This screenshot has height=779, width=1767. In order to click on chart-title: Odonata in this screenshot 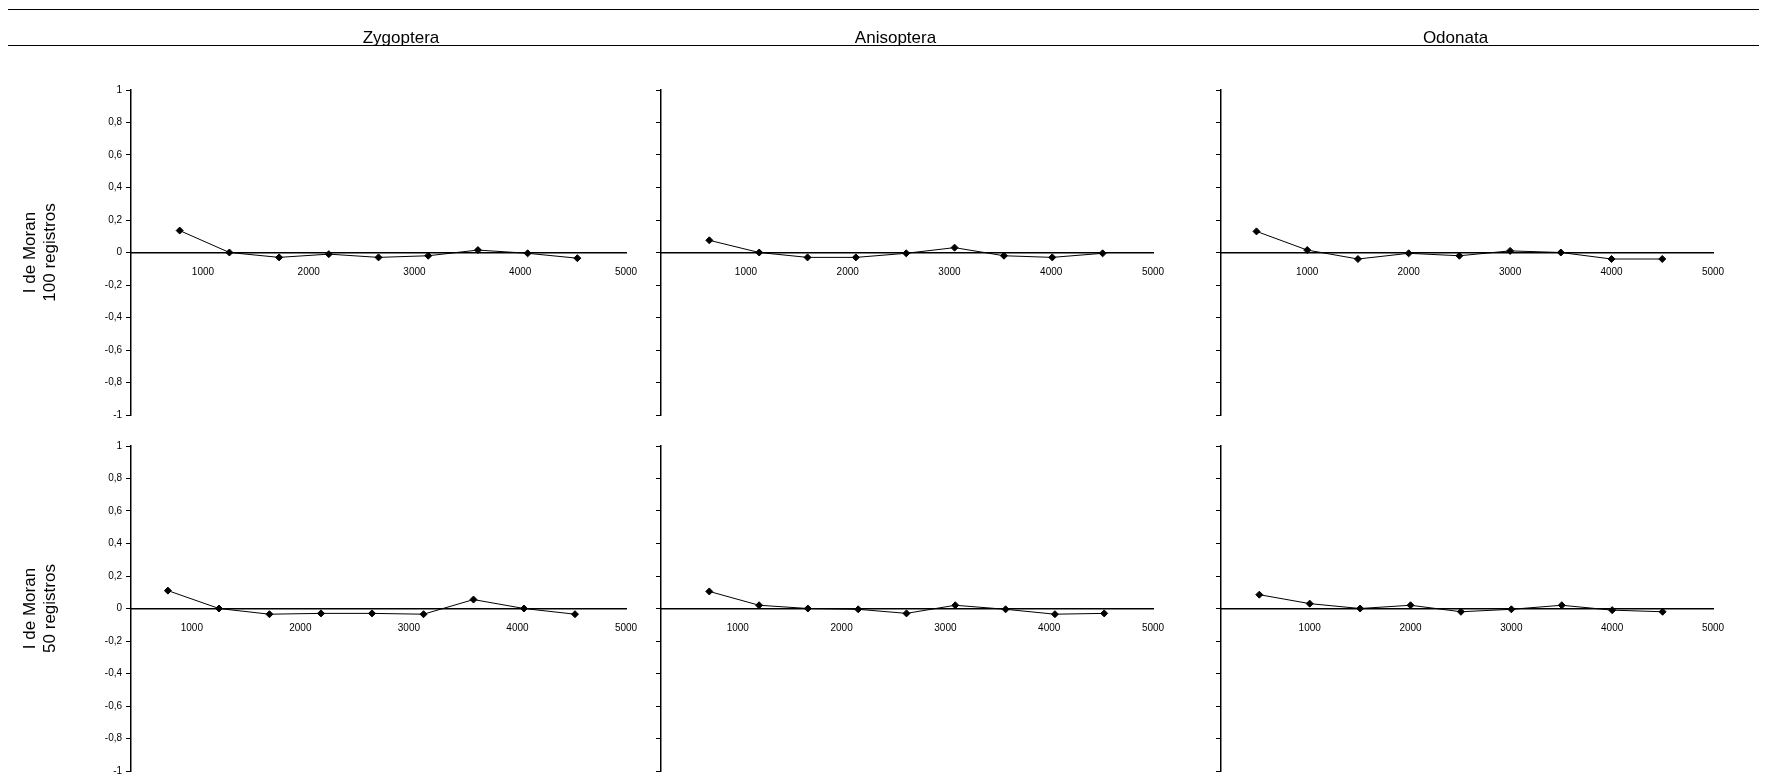, I will do `click(1455, 38)`.